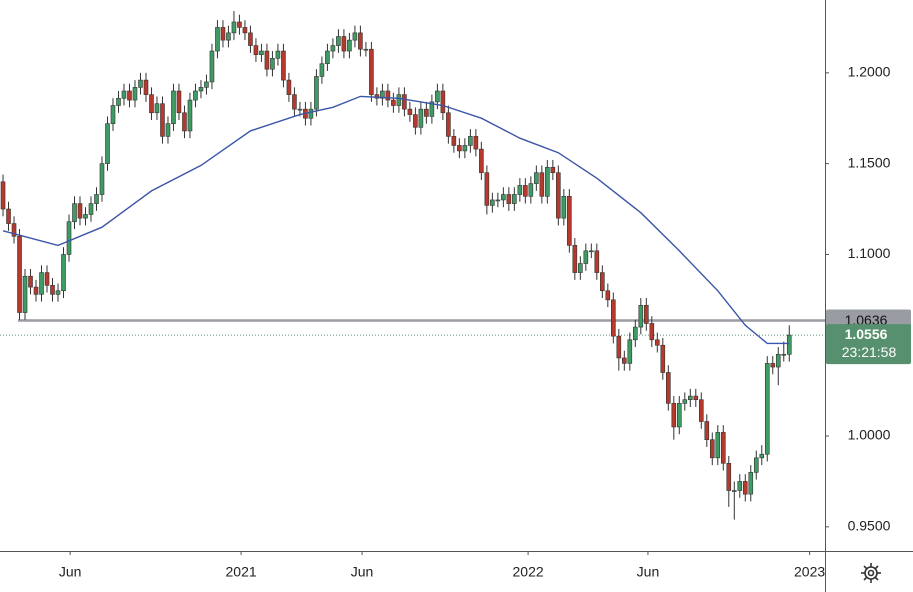 This screenshot has width=913, height=592. I want to click on x-tick-label: 2022, so click(528, 572).